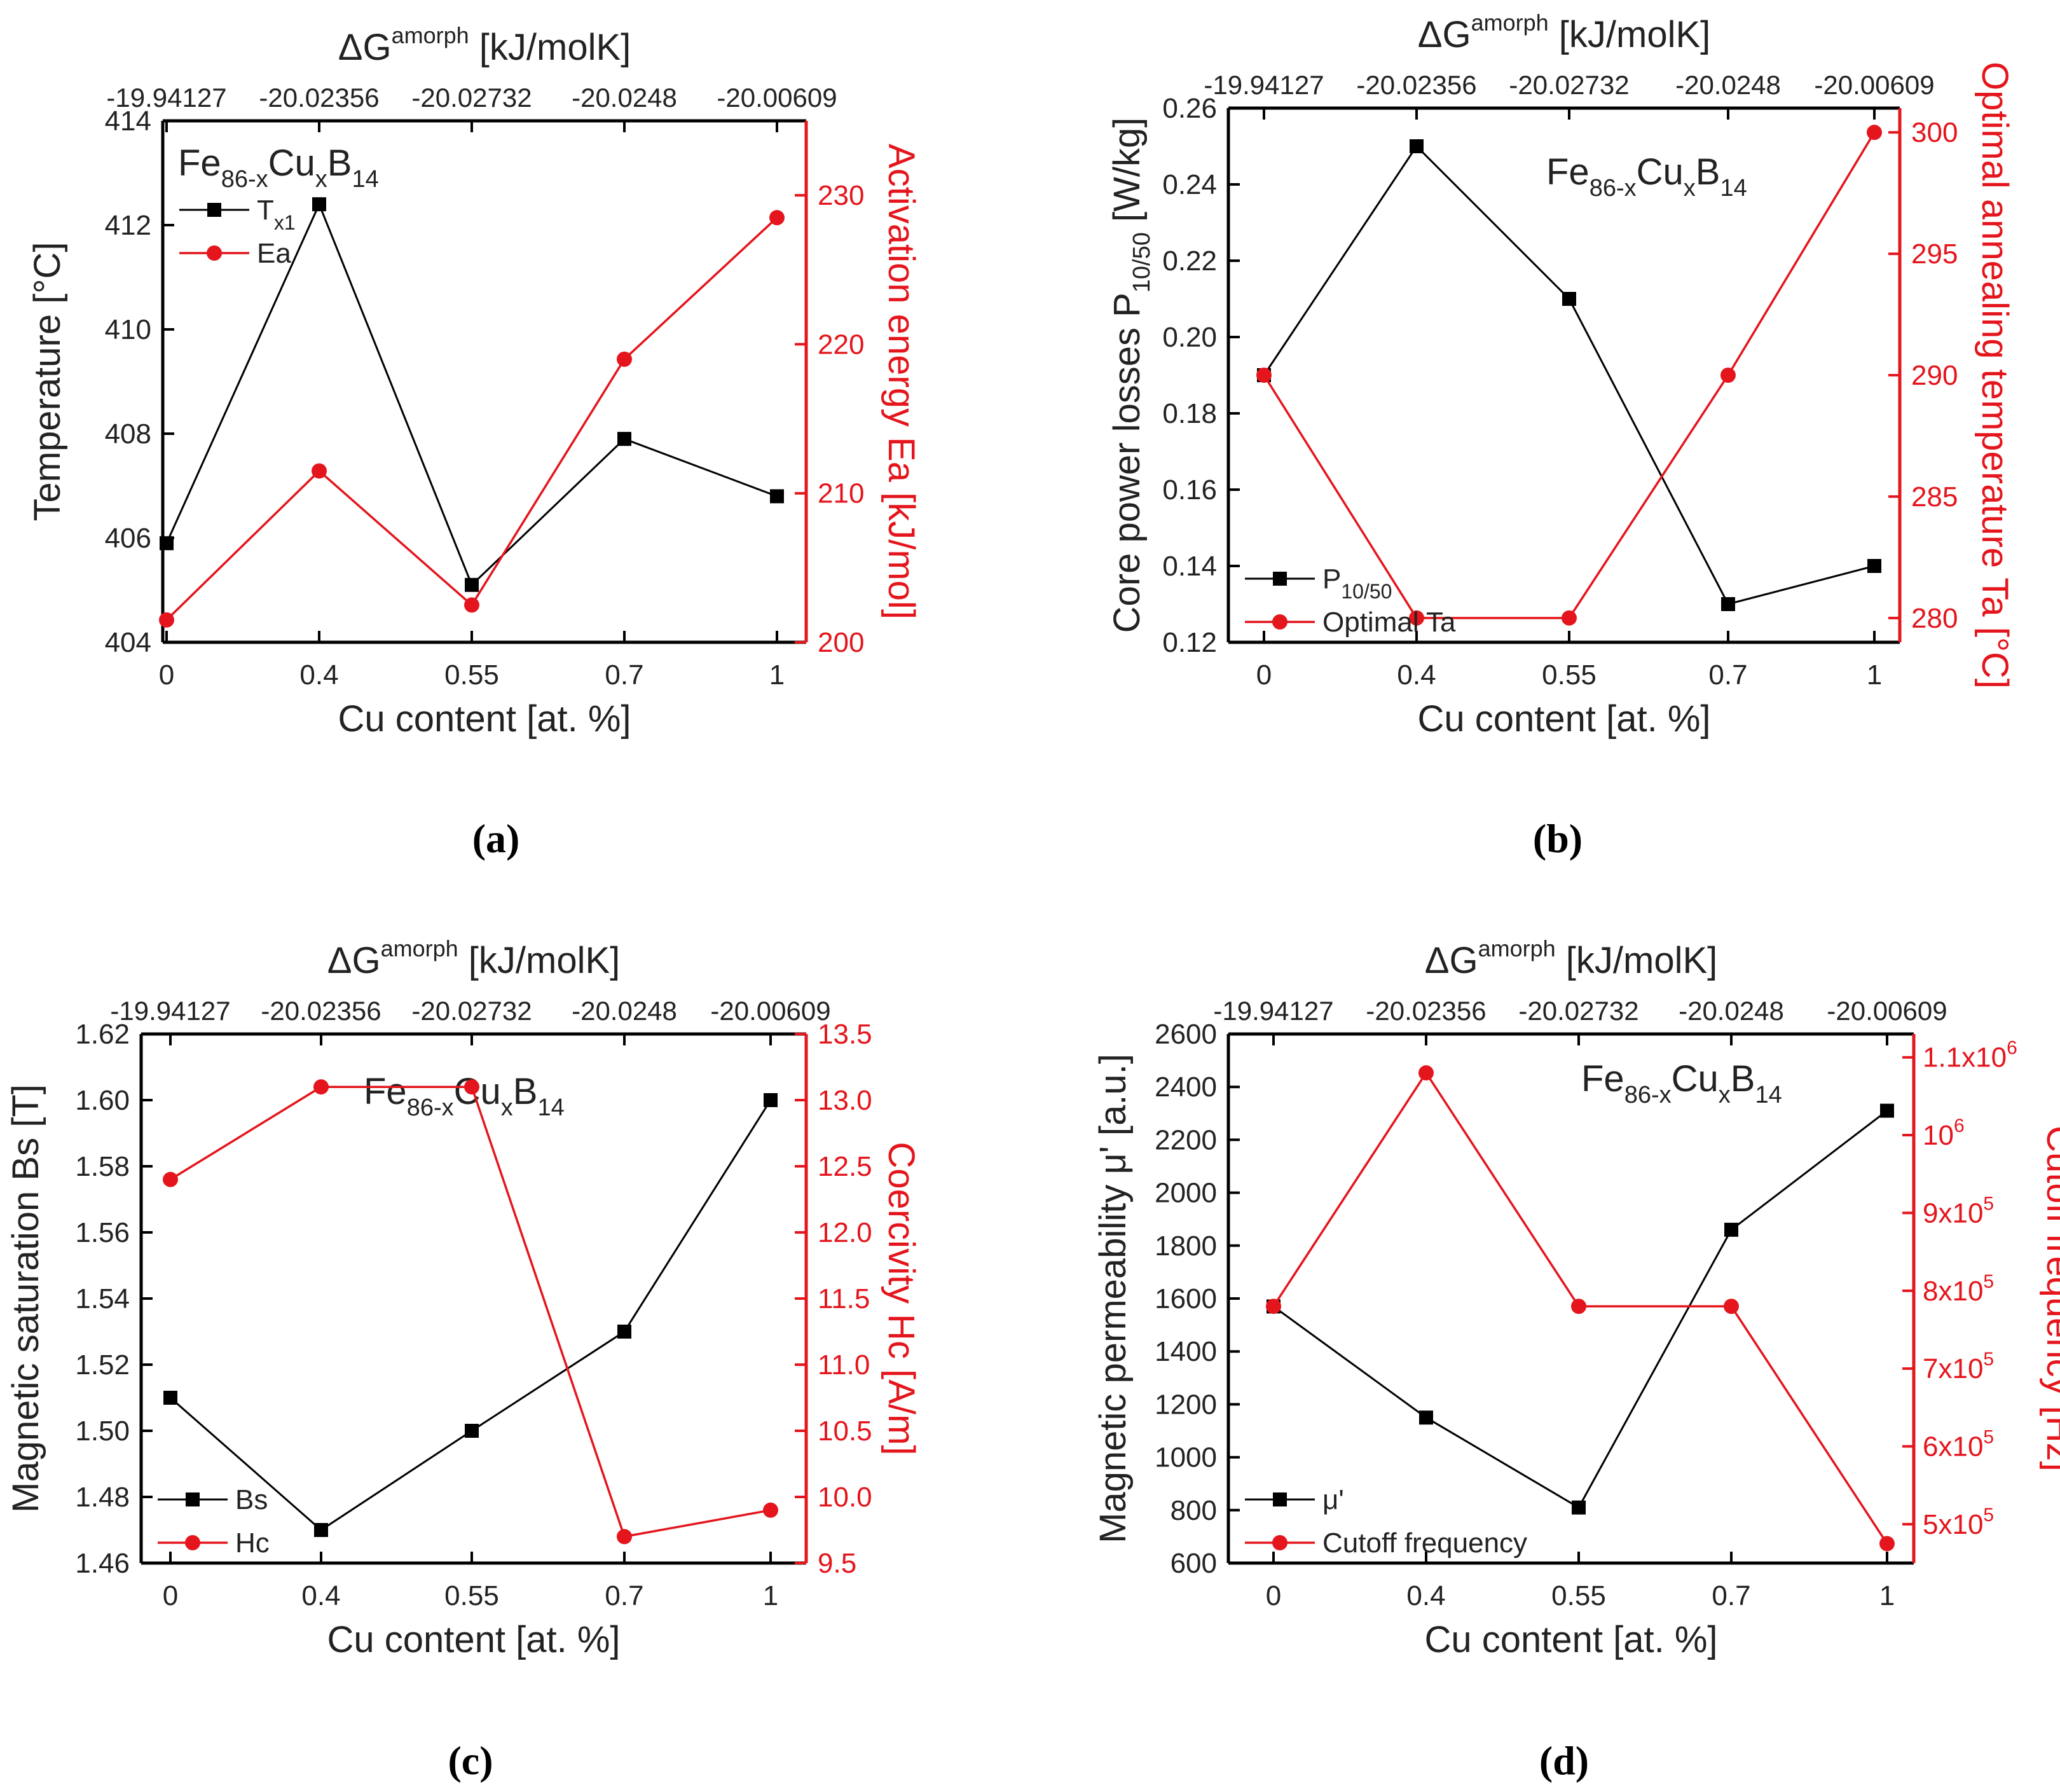  Describe the element at coordinates (1186, 1298) in the screenshot. I see `y-left-tick-label: 1600` at that location.